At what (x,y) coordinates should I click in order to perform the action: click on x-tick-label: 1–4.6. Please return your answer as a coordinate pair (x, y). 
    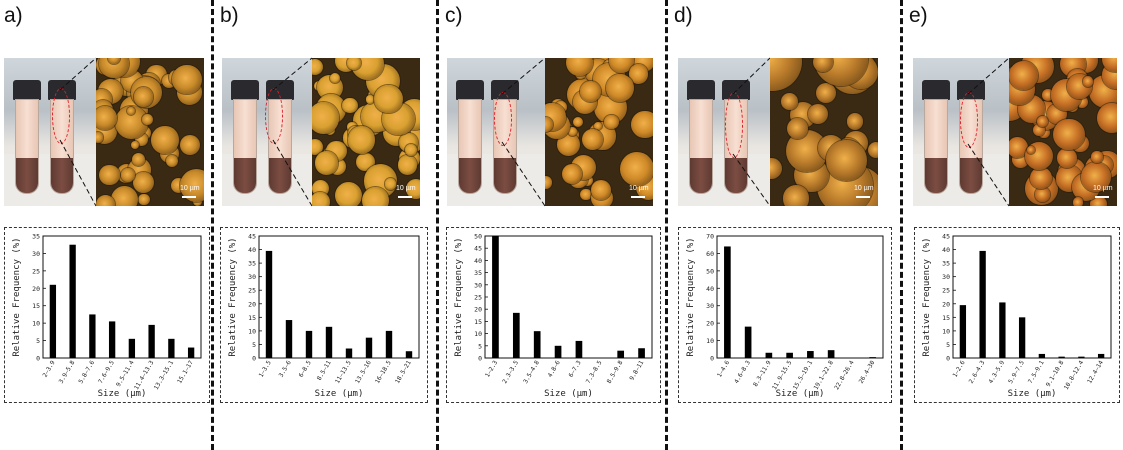
    Looking at the image, I should click on (723, 368).